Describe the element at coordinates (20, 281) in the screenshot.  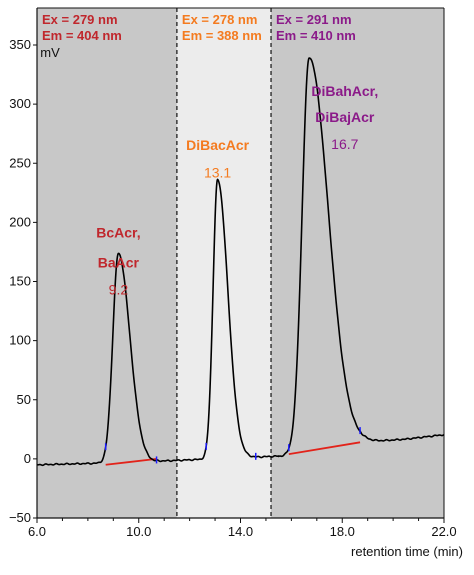
I see `y-tick-label-4: 150` at that location.